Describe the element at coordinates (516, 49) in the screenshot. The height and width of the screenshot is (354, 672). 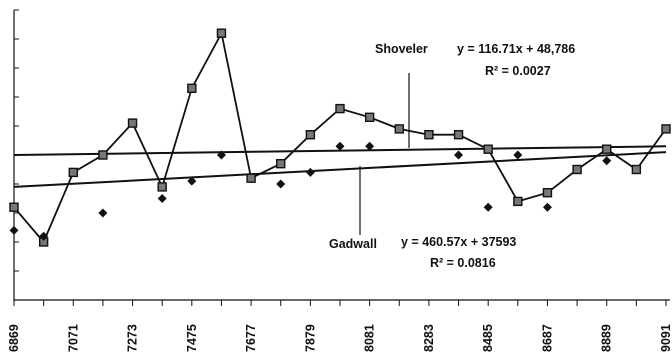
I see `shoveler-equation: y = 116.71x + 48,786` at that location.